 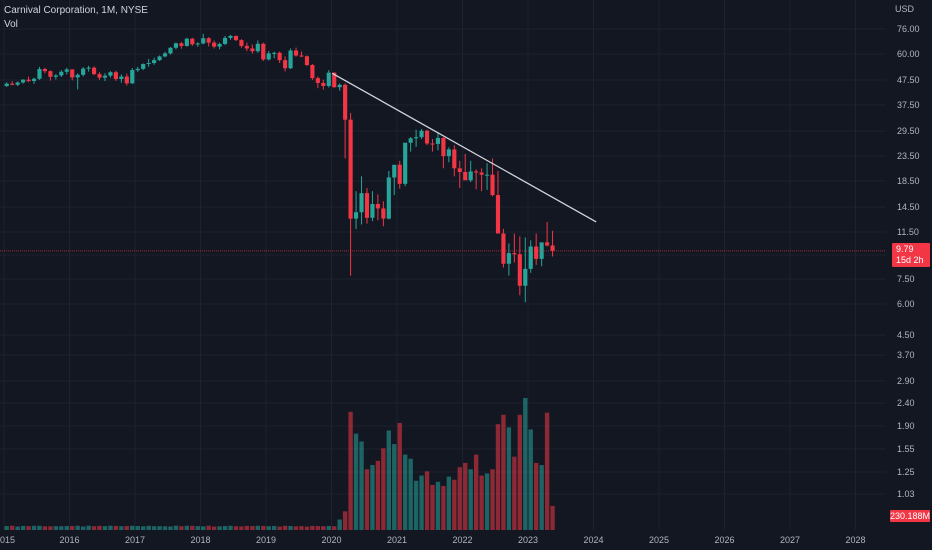 I want to click on time-tick-label: 2021, so click(x=397, y=540).